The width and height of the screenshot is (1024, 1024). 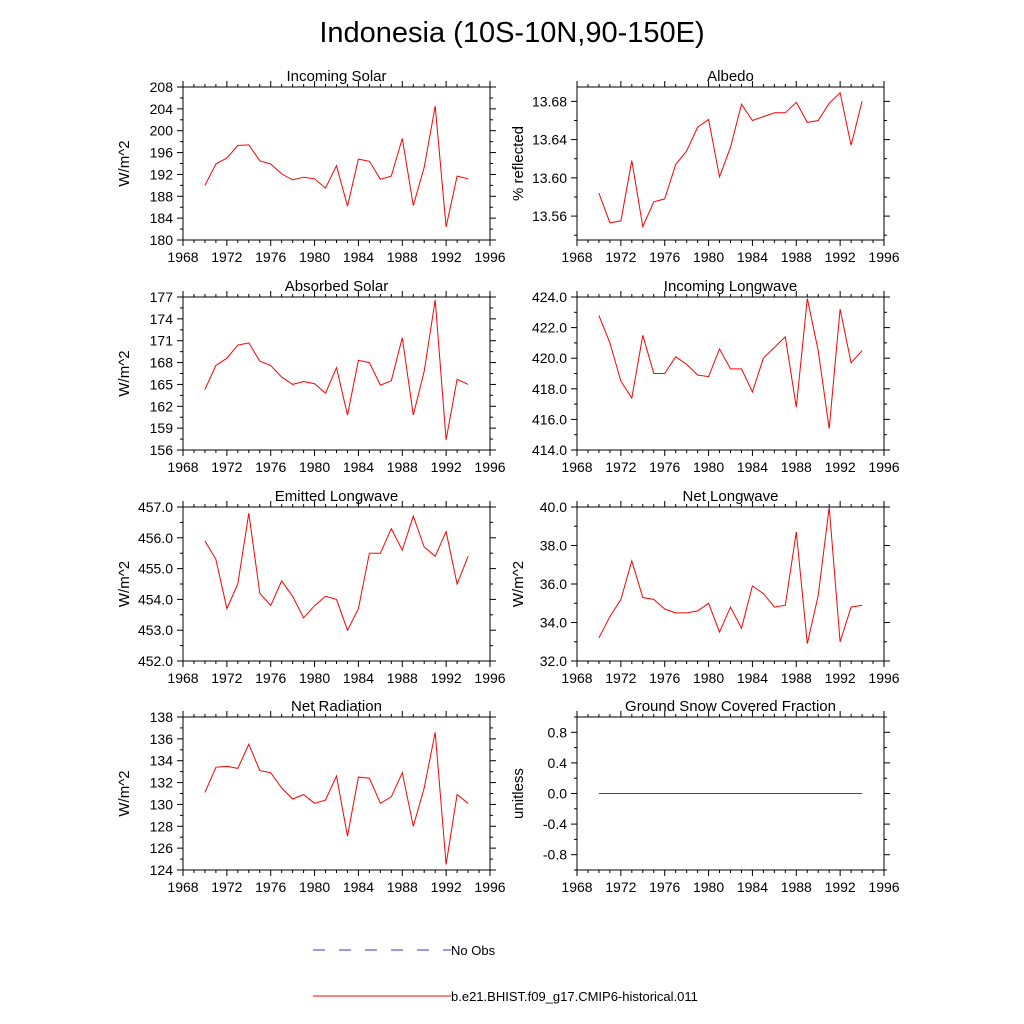 What do you see at coordinates (162, 826) in the screenshot?
I see `y-tick-label: 128` at bounding box center [162, 826].